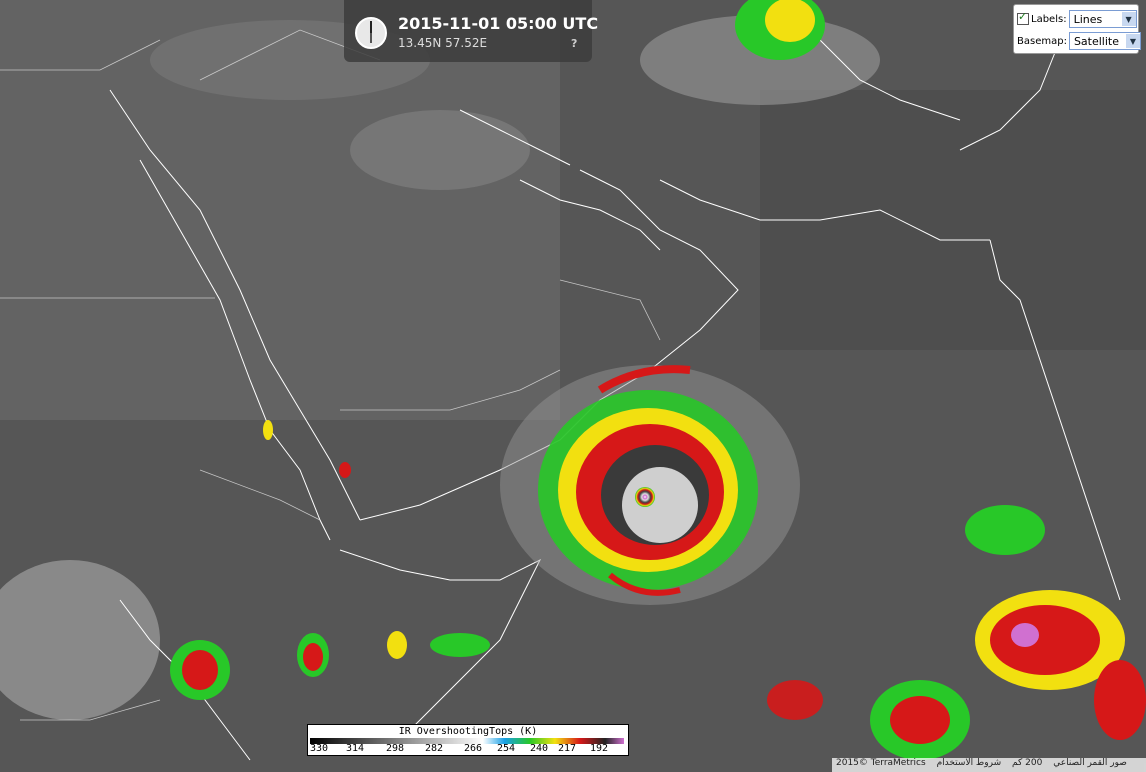 The image size is (1146, 772). Describe the element at coordinates (319, 748) in the screenshot. I see `legend-tick: 330` at that location.